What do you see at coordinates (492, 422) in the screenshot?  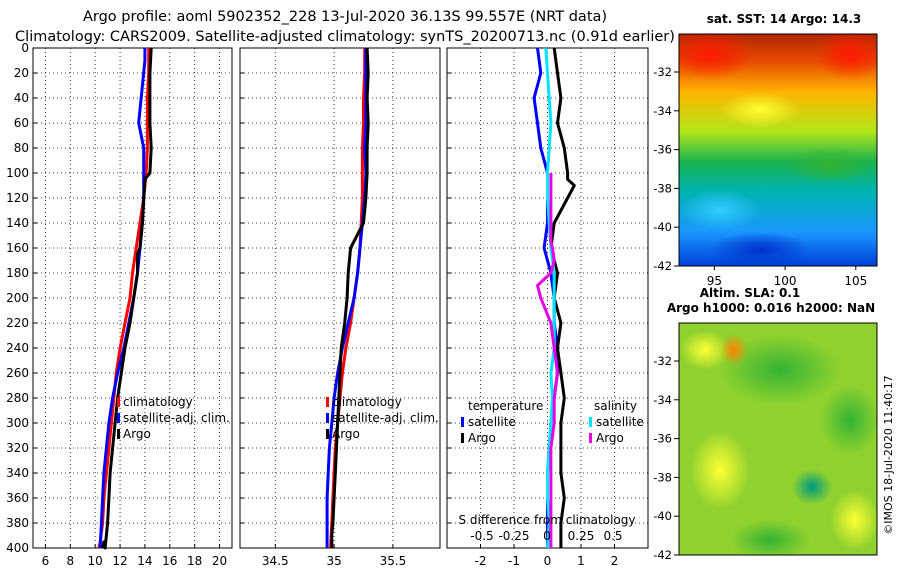 I see `legend-label: satellite` at bounding box center [492, 422].